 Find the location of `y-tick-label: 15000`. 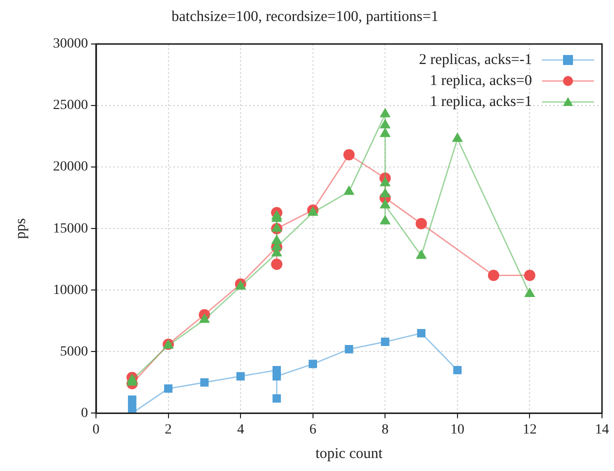

y-tick-label: 15000 is located at coordinates (70, 228).